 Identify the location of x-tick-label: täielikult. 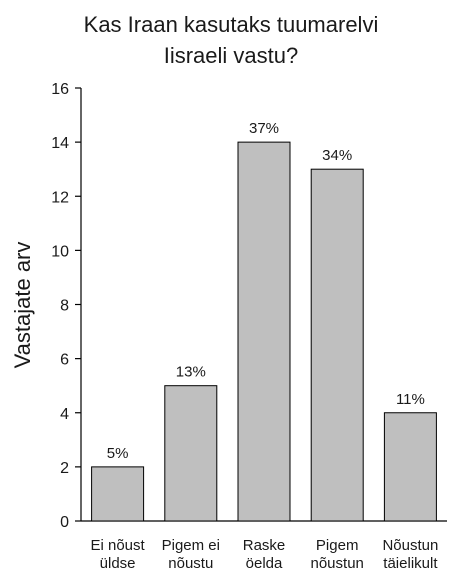
(410, 563).